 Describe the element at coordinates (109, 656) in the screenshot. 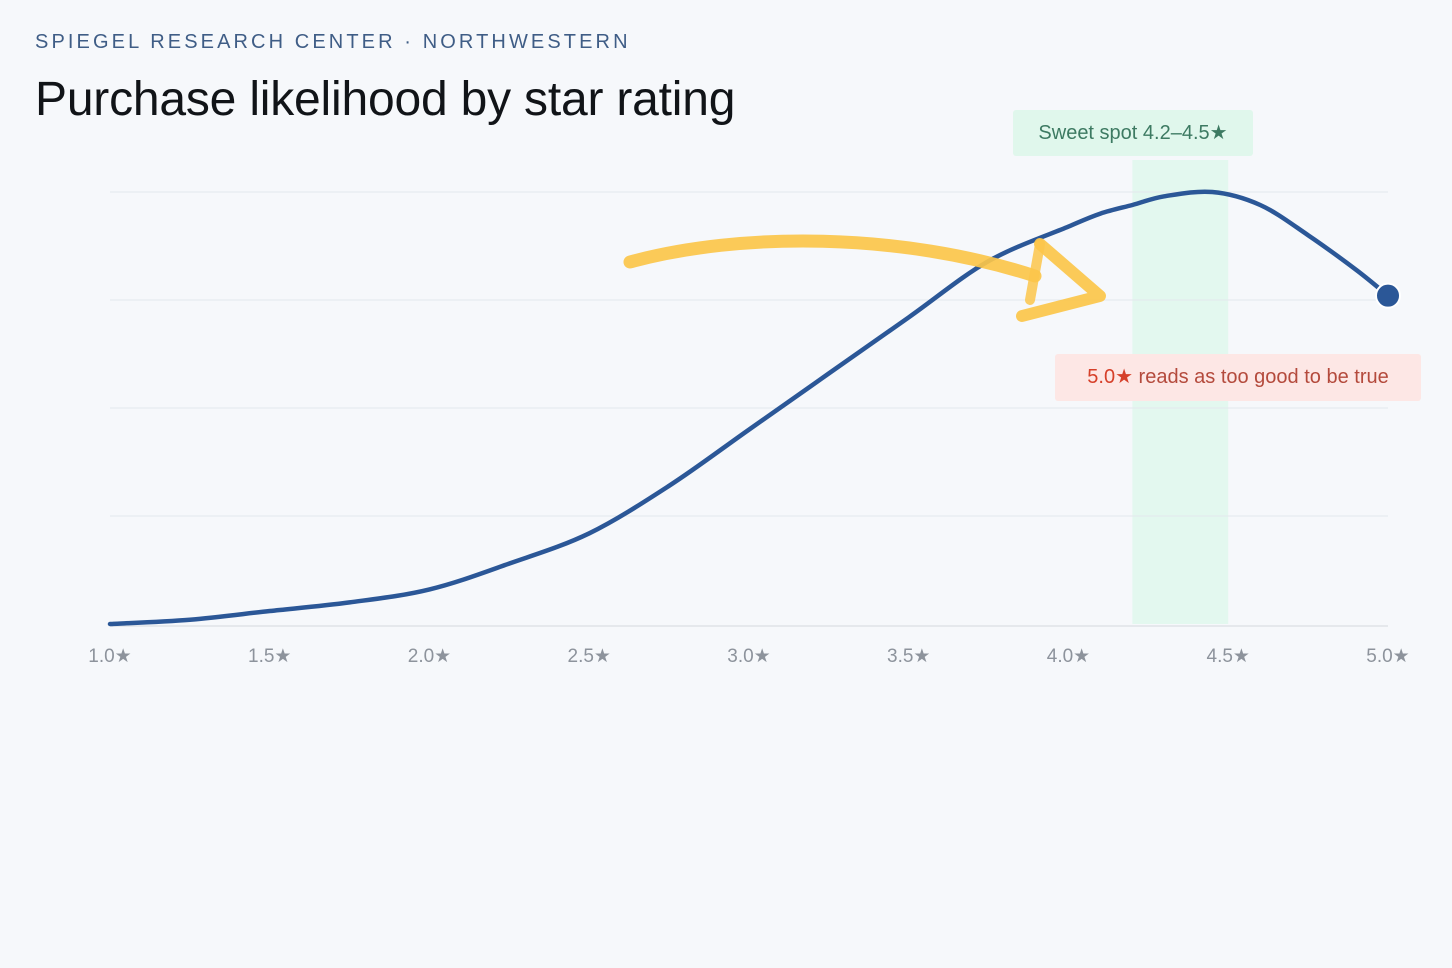

I see `x-tick-label: 1.0★` at that location.